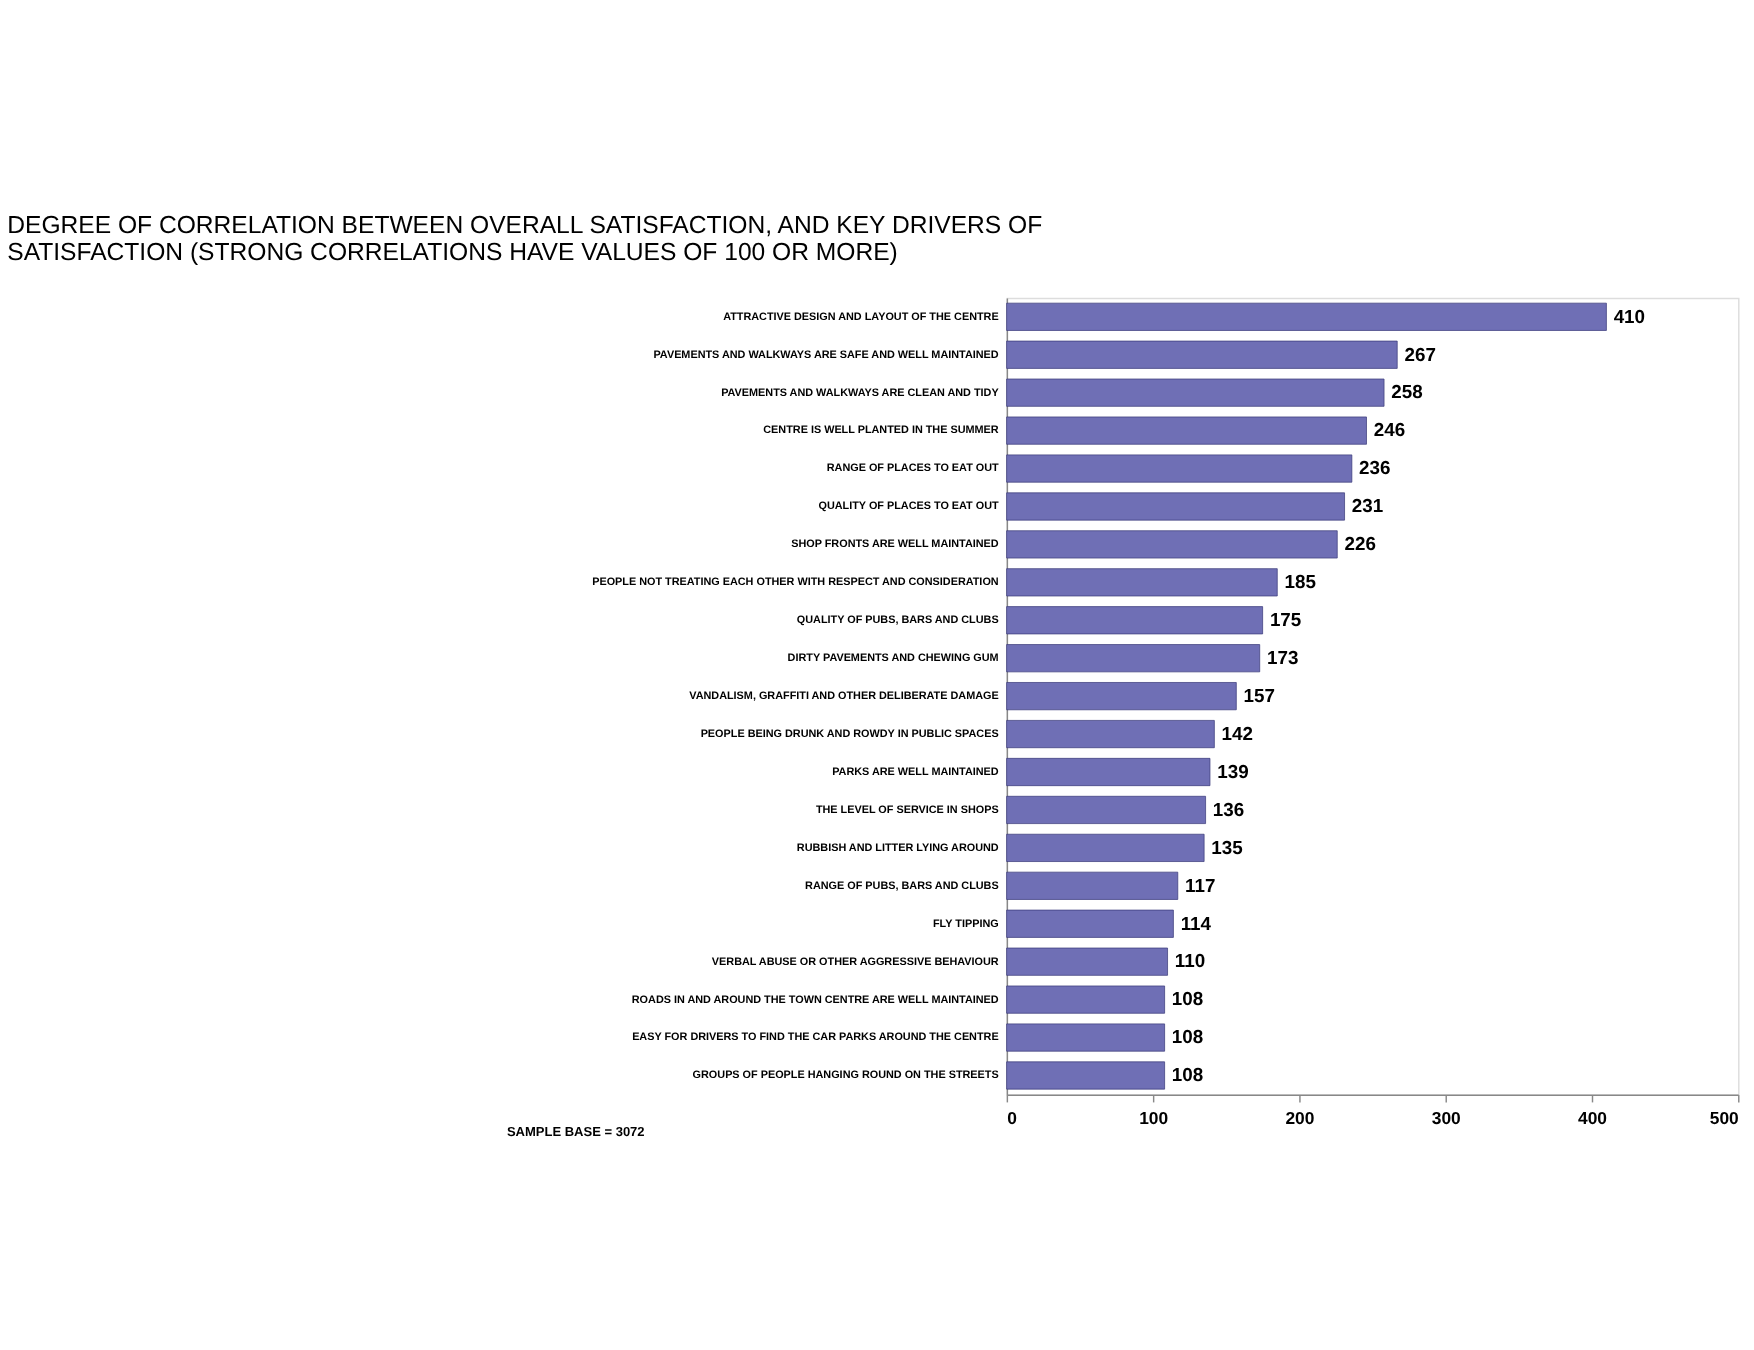  Describe the element at coordinates (1724, 1118) in the screenshot. I see `x-tick-label: 500` at that location.